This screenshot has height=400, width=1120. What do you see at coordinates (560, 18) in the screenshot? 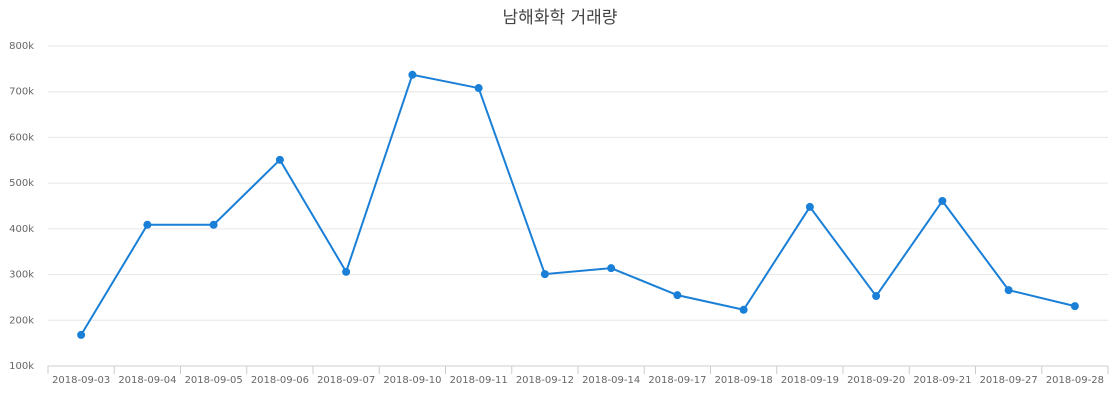
I see `chart-title: 남해화학 거래량` at bounding box center [560, 18].